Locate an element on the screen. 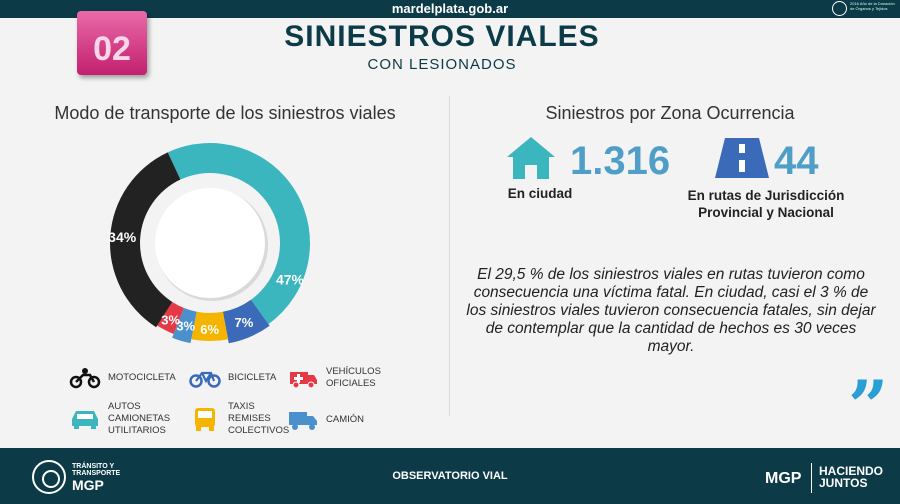 The image size is (900, 504). zone-heading: Siniestros por Zona Ocurrencia is located at coordinates (670, 113).